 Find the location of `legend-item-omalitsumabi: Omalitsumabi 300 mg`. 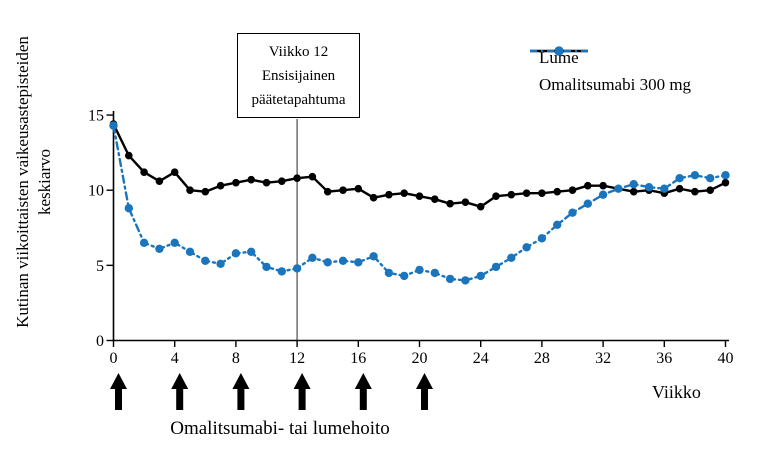

legend-item-omalitsumabi: Omalitsumabi 300 mg is located at coordinates (610, 72).